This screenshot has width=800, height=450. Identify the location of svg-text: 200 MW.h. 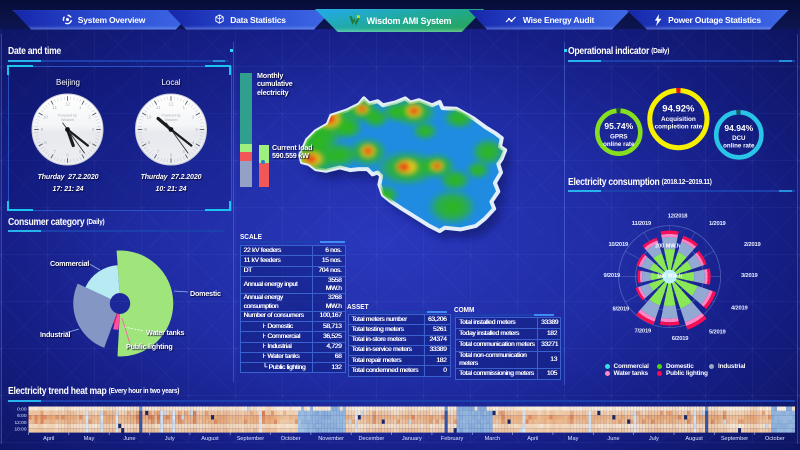
(668, 247).